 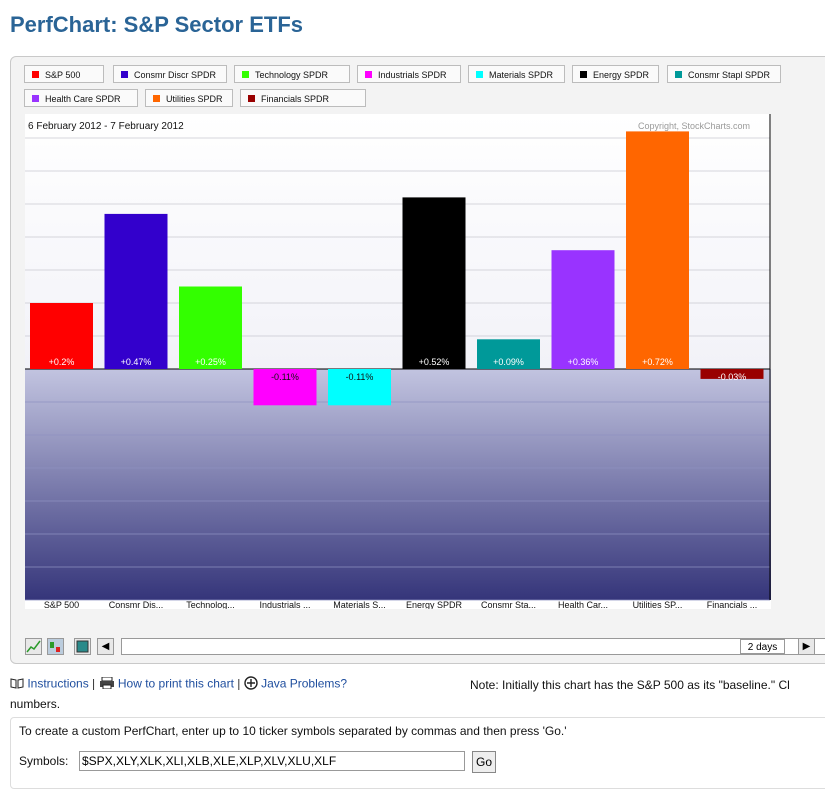 I want to click on legend-item: Industrials SPDR, so click(x=409, y=74).